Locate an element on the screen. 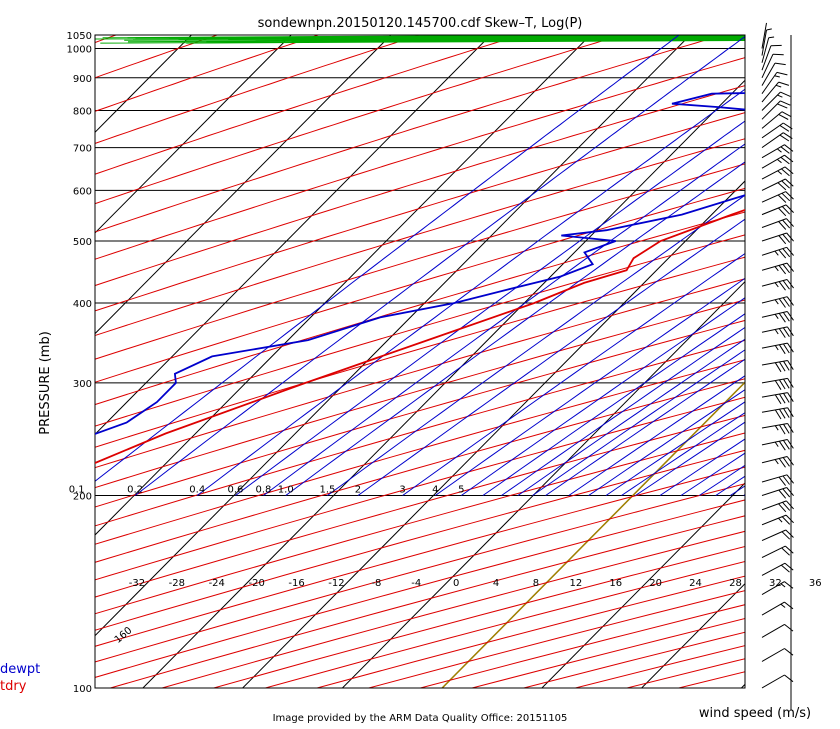  dry-adiabat-label: 160 is located at coordinates (124, 635).